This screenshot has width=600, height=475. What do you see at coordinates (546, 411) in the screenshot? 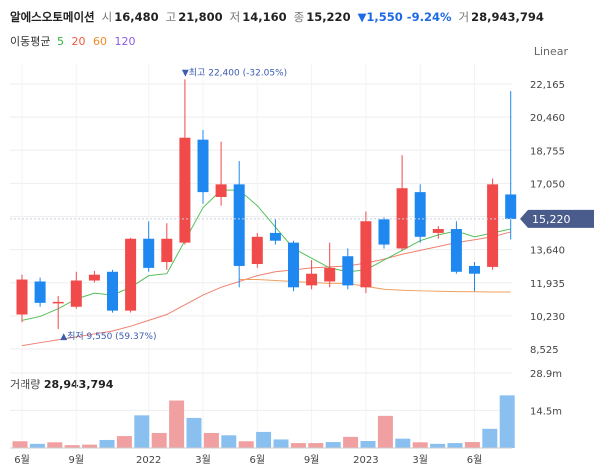
I see `volume-axis-tick-label: 14.5m` at bounding box center [546, 411].